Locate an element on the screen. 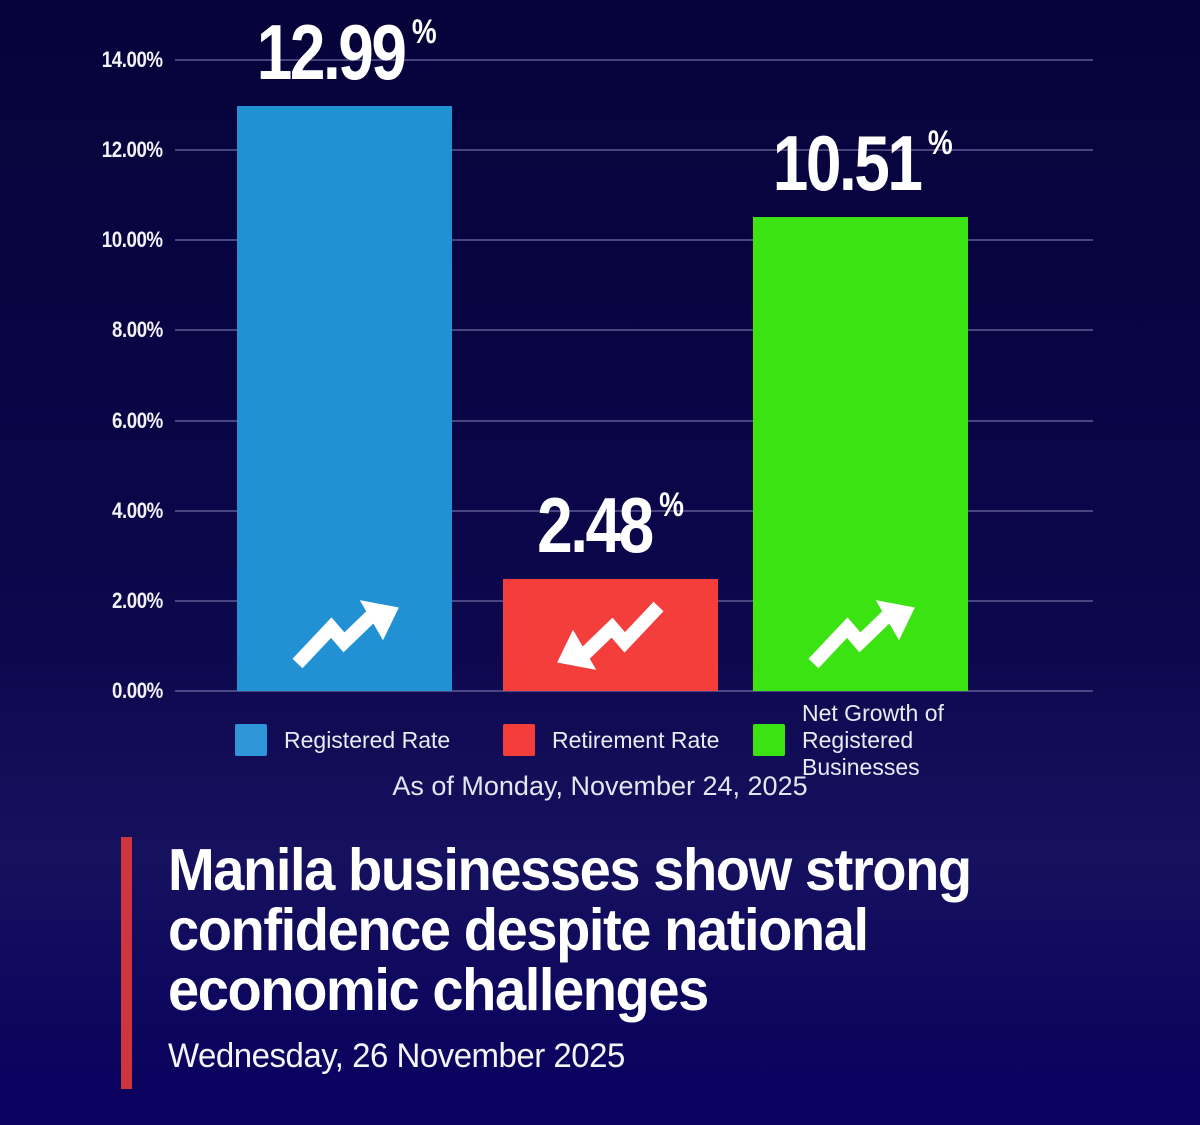 The height and width of the screenshot is (1125, 1200). legend-item: Net Growth of Registered Businesses is located at coordinates (893, 740).